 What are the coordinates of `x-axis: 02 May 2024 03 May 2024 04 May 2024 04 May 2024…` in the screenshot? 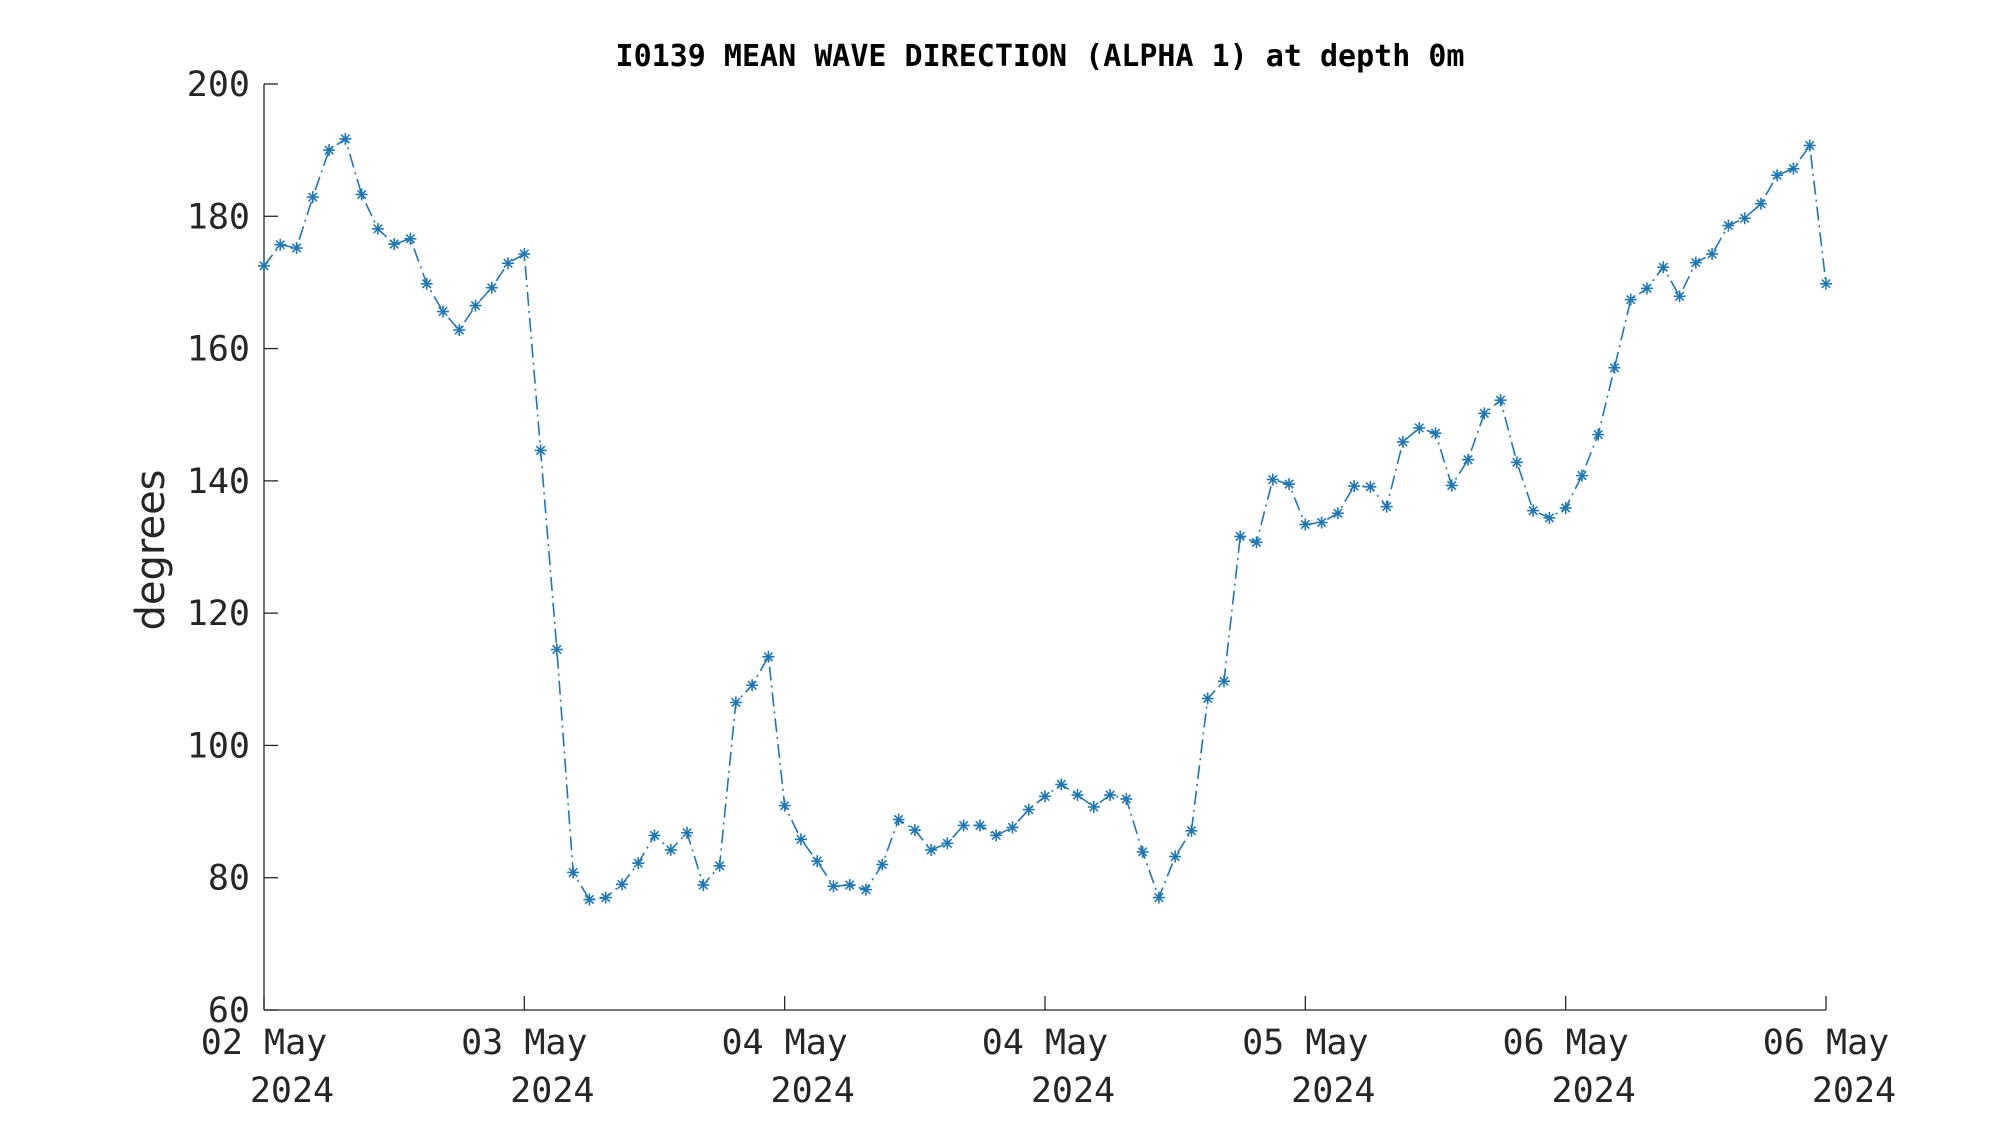 It's located at (1048, 1053).